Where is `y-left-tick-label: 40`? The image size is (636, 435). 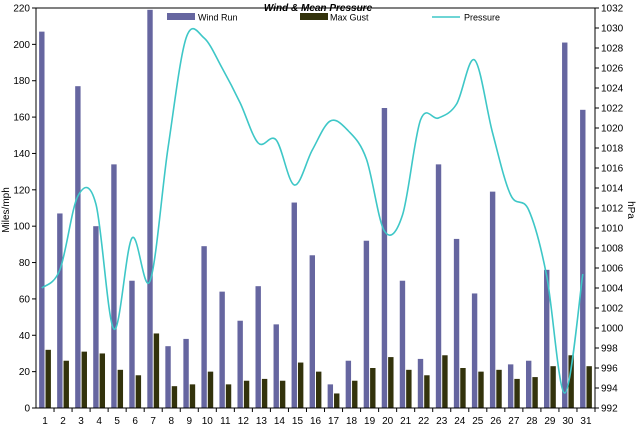 y-left-tick-label: 40 is located at coordinates (25, 336).